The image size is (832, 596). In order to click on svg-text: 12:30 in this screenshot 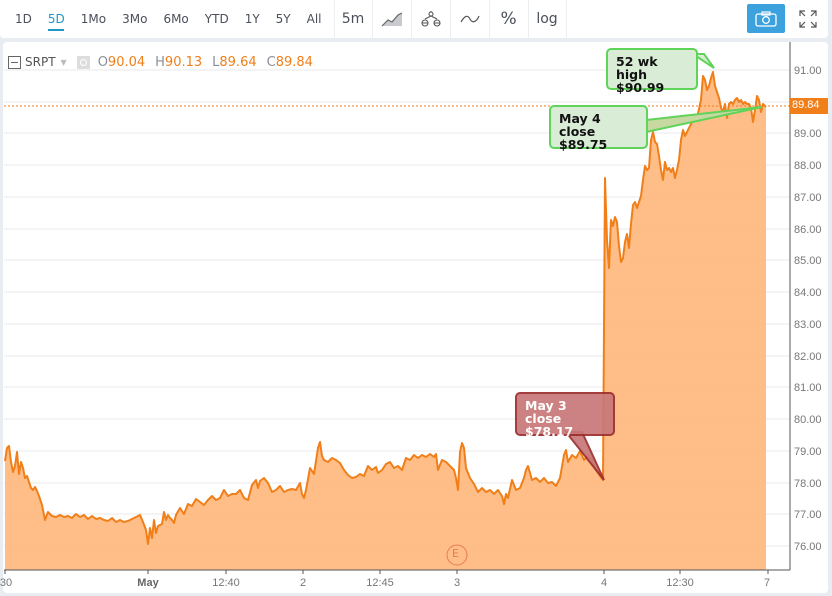, I will do `click(680, 583)`.